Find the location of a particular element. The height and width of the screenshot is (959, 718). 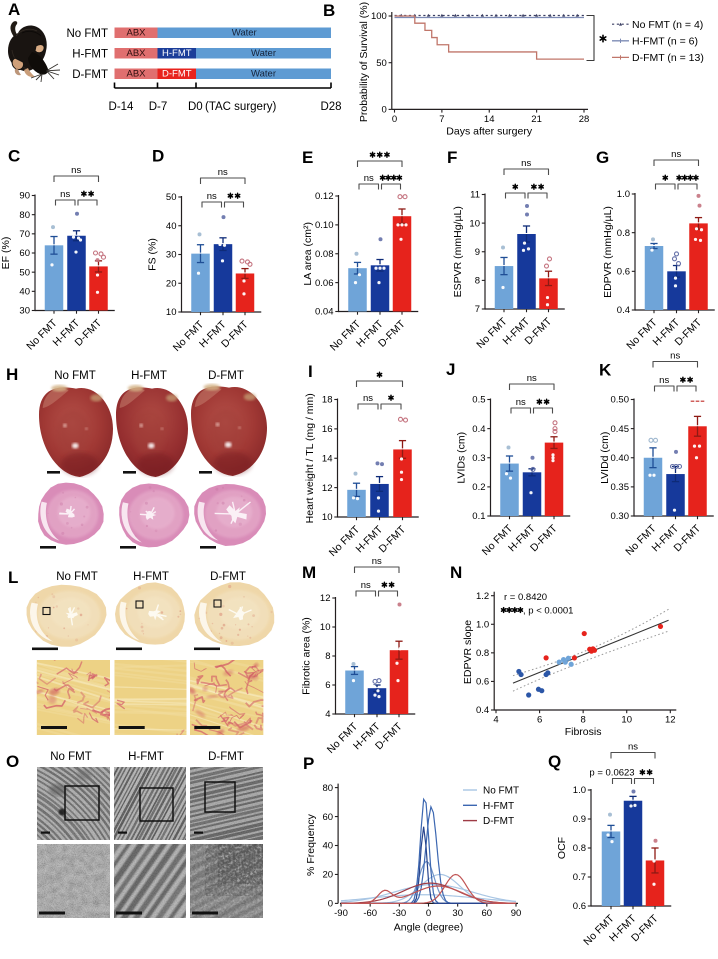

svg-text: Fibrotic area (%) is located at coordinates (307, 656).